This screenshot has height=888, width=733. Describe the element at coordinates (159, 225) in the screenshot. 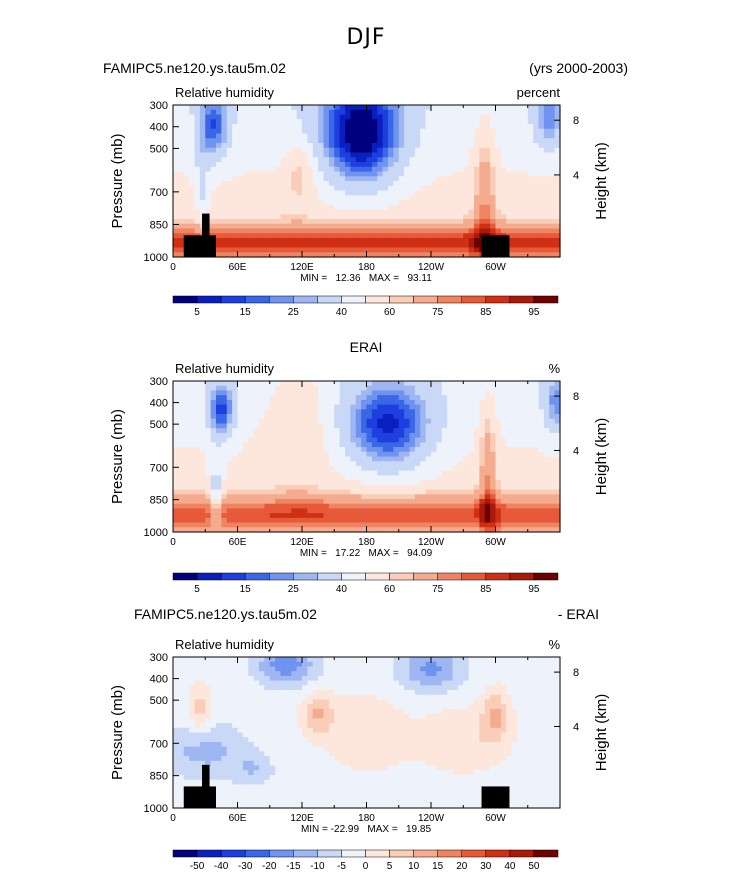

I see `y-tick-label: 850` at that location.